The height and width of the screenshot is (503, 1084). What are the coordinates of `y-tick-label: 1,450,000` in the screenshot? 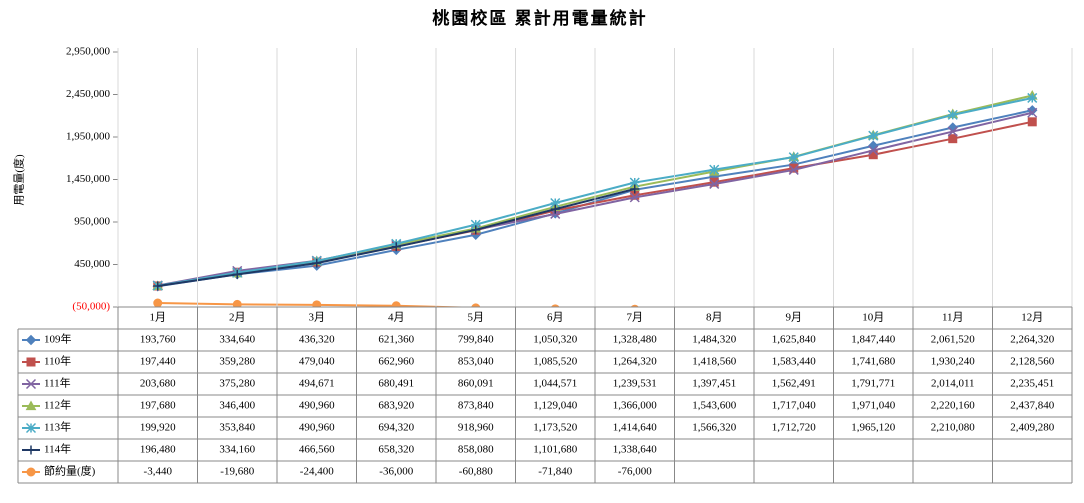 It's located at (88, 179).